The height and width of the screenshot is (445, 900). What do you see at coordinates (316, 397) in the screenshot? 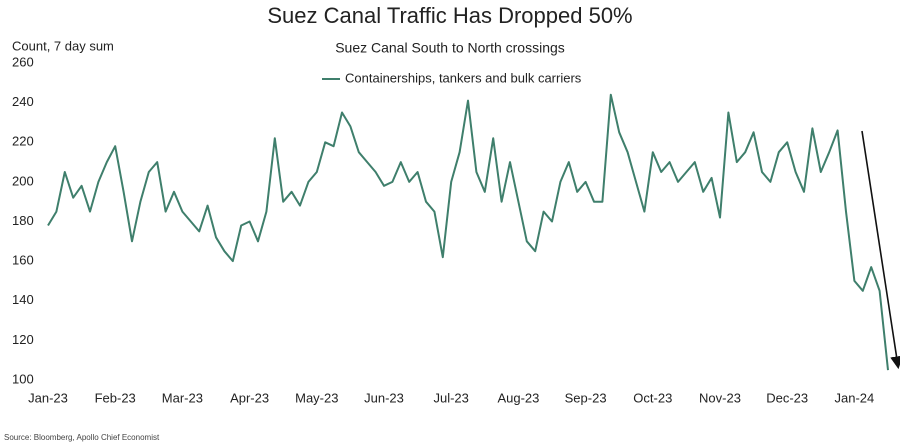
I see `x-tick-label: May-23` at bounding box center [316, 397].